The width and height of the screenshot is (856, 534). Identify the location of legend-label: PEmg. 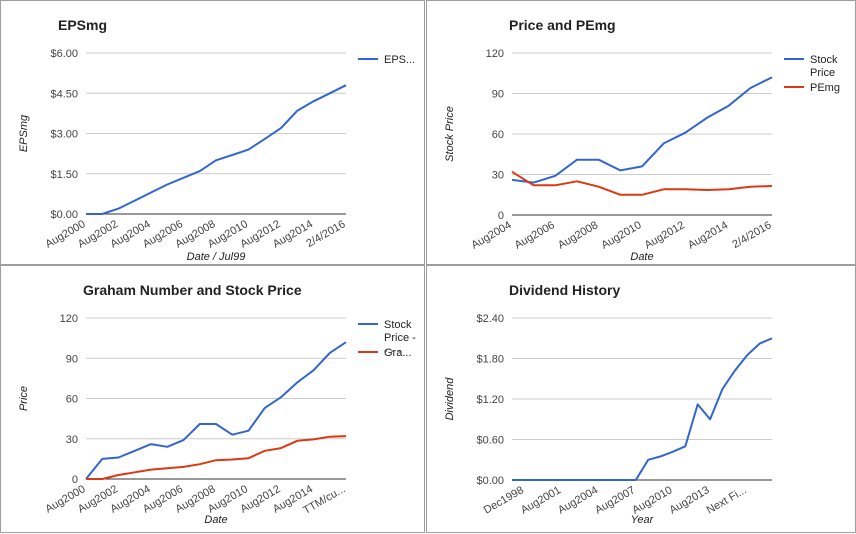
(825, 88).